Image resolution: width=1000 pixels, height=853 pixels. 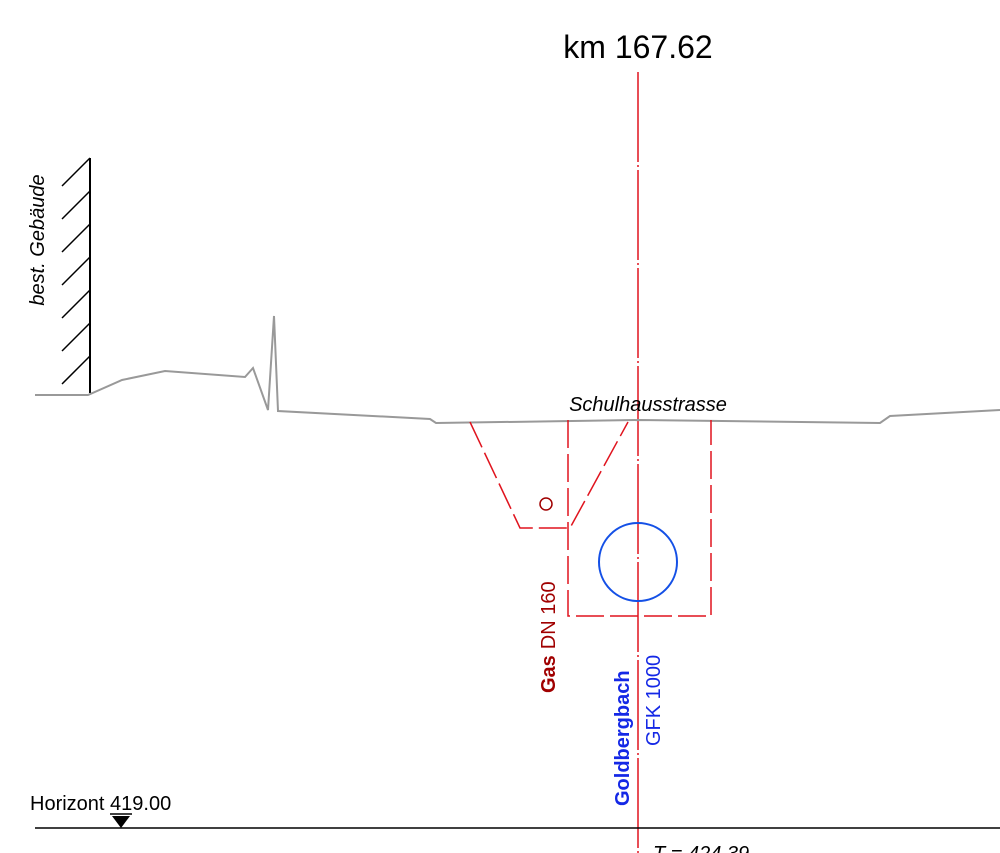 I want to click on gas-name: Gas, so click(x=549, y=674).